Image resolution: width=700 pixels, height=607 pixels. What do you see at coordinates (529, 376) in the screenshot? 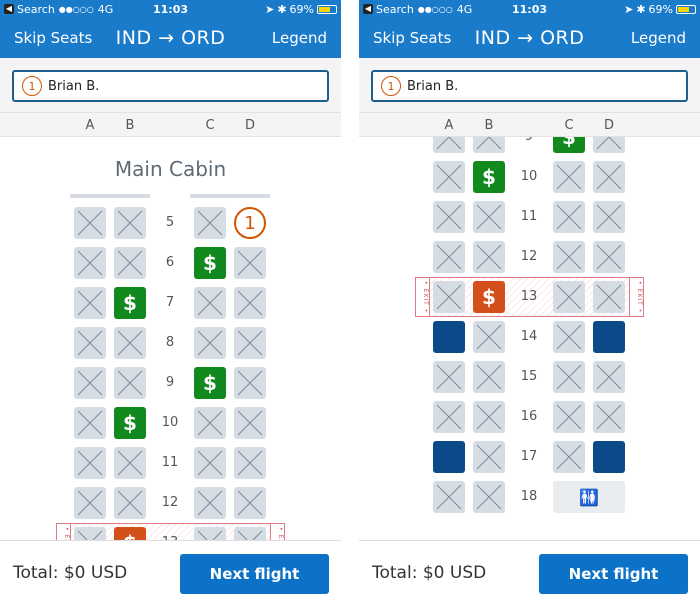
I see `row-number: 15` at bounding box center [529, 376].